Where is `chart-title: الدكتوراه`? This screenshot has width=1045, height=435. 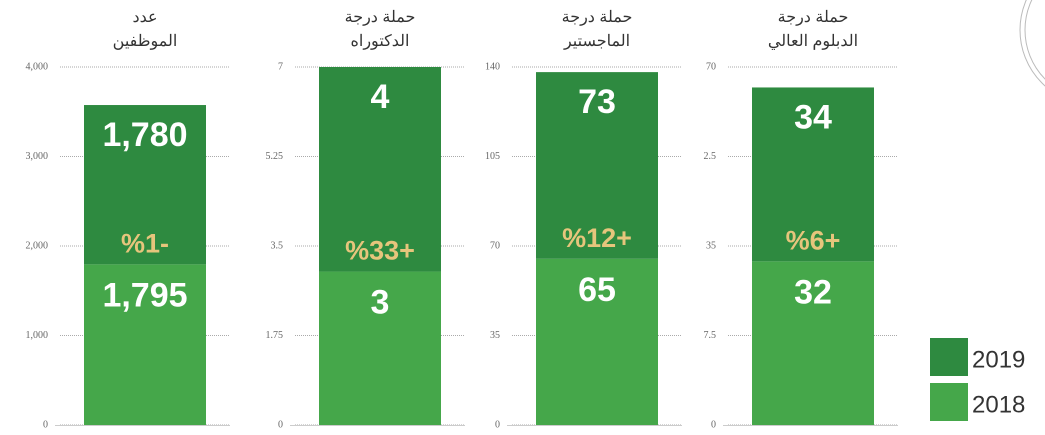
chart-title: الدكتوراه is located at coordinates (380, 41).